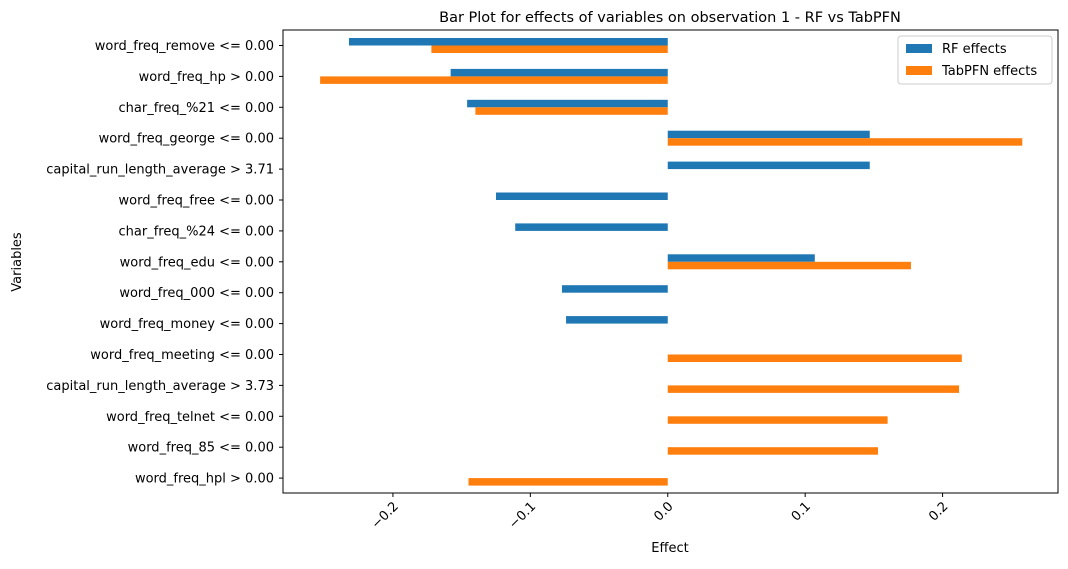 The width and height of the screenshot is (1068, 569). What do you see at coordinates (663, 511) in the screenshot?
I see `x-tick-label: 0.0` at bounding box center [663, 511].